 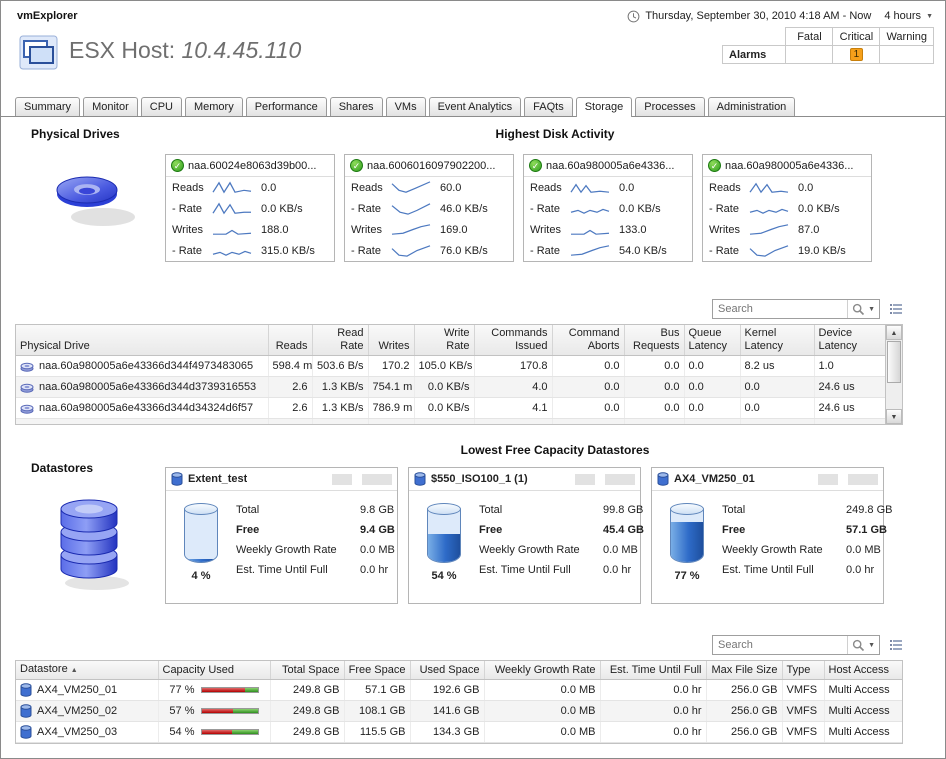 I want to click on stat-label-total: Total, so click(x=491, y=510).